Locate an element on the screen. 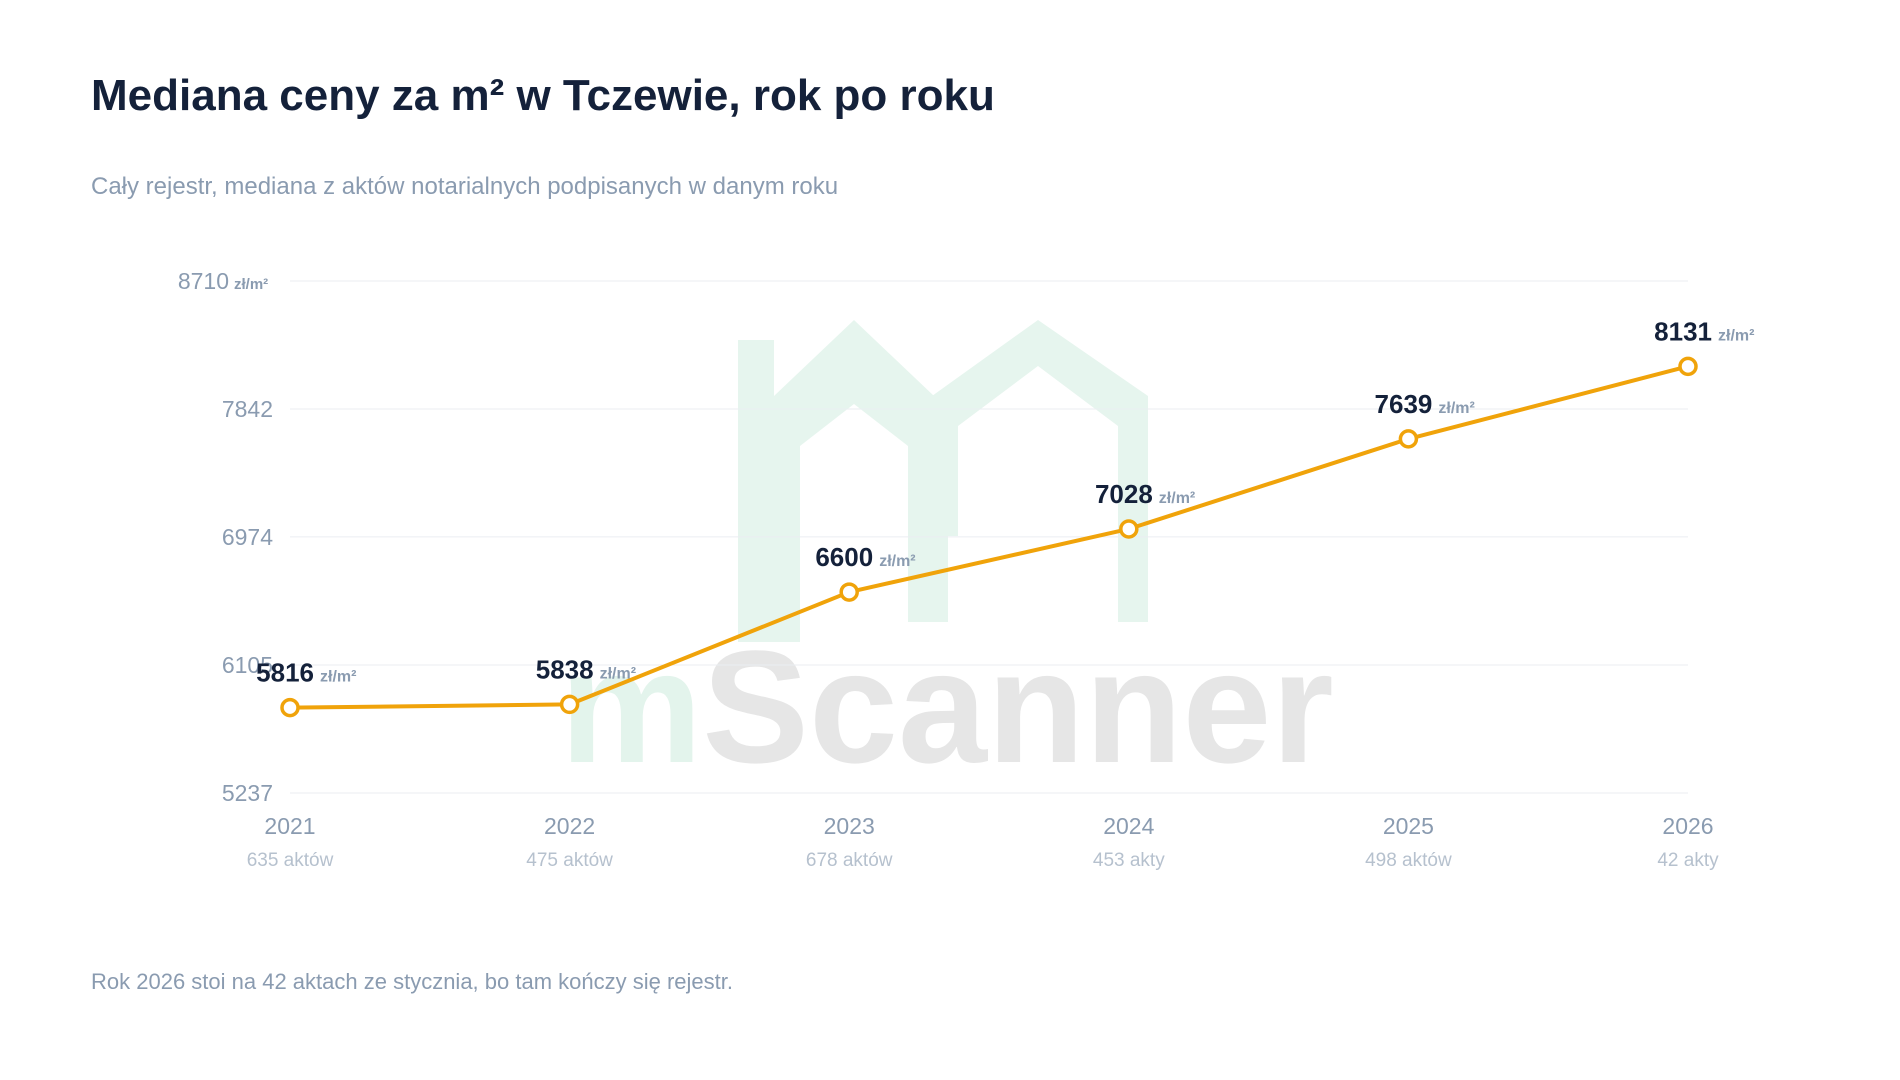 The height and width of the screenshot is (1080, 1900). x-tick-label: 2023 is located at coordinates (849, 826).